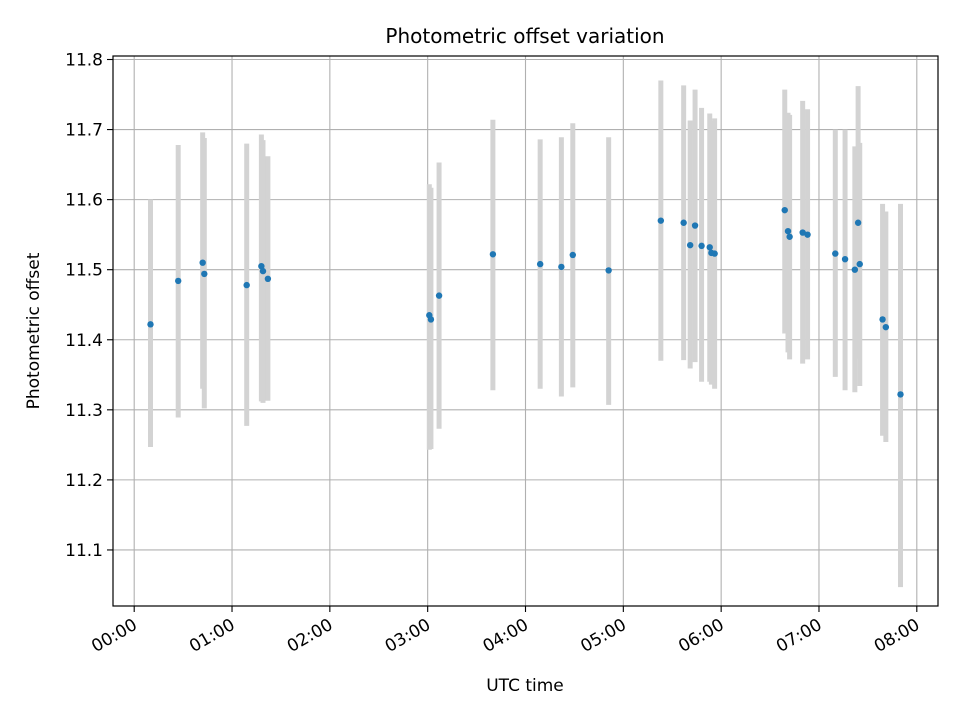 The image size is (960, 720). Describe the element at coordinates (525, 686) in the screenshot. I see `x-axis-label: UTC time` at that location.